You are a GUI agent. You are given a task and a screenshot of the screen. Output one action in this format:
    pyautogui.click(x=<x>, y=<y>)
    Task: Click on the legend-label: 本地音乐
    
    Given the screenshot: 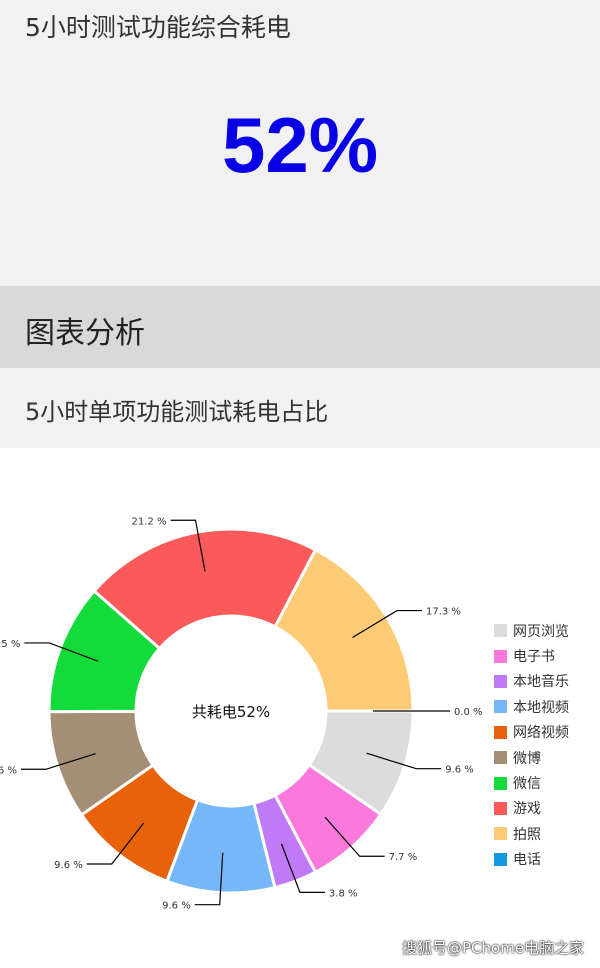 What is the action you would take?
    pyautogui.click(x=541, y=682)
    